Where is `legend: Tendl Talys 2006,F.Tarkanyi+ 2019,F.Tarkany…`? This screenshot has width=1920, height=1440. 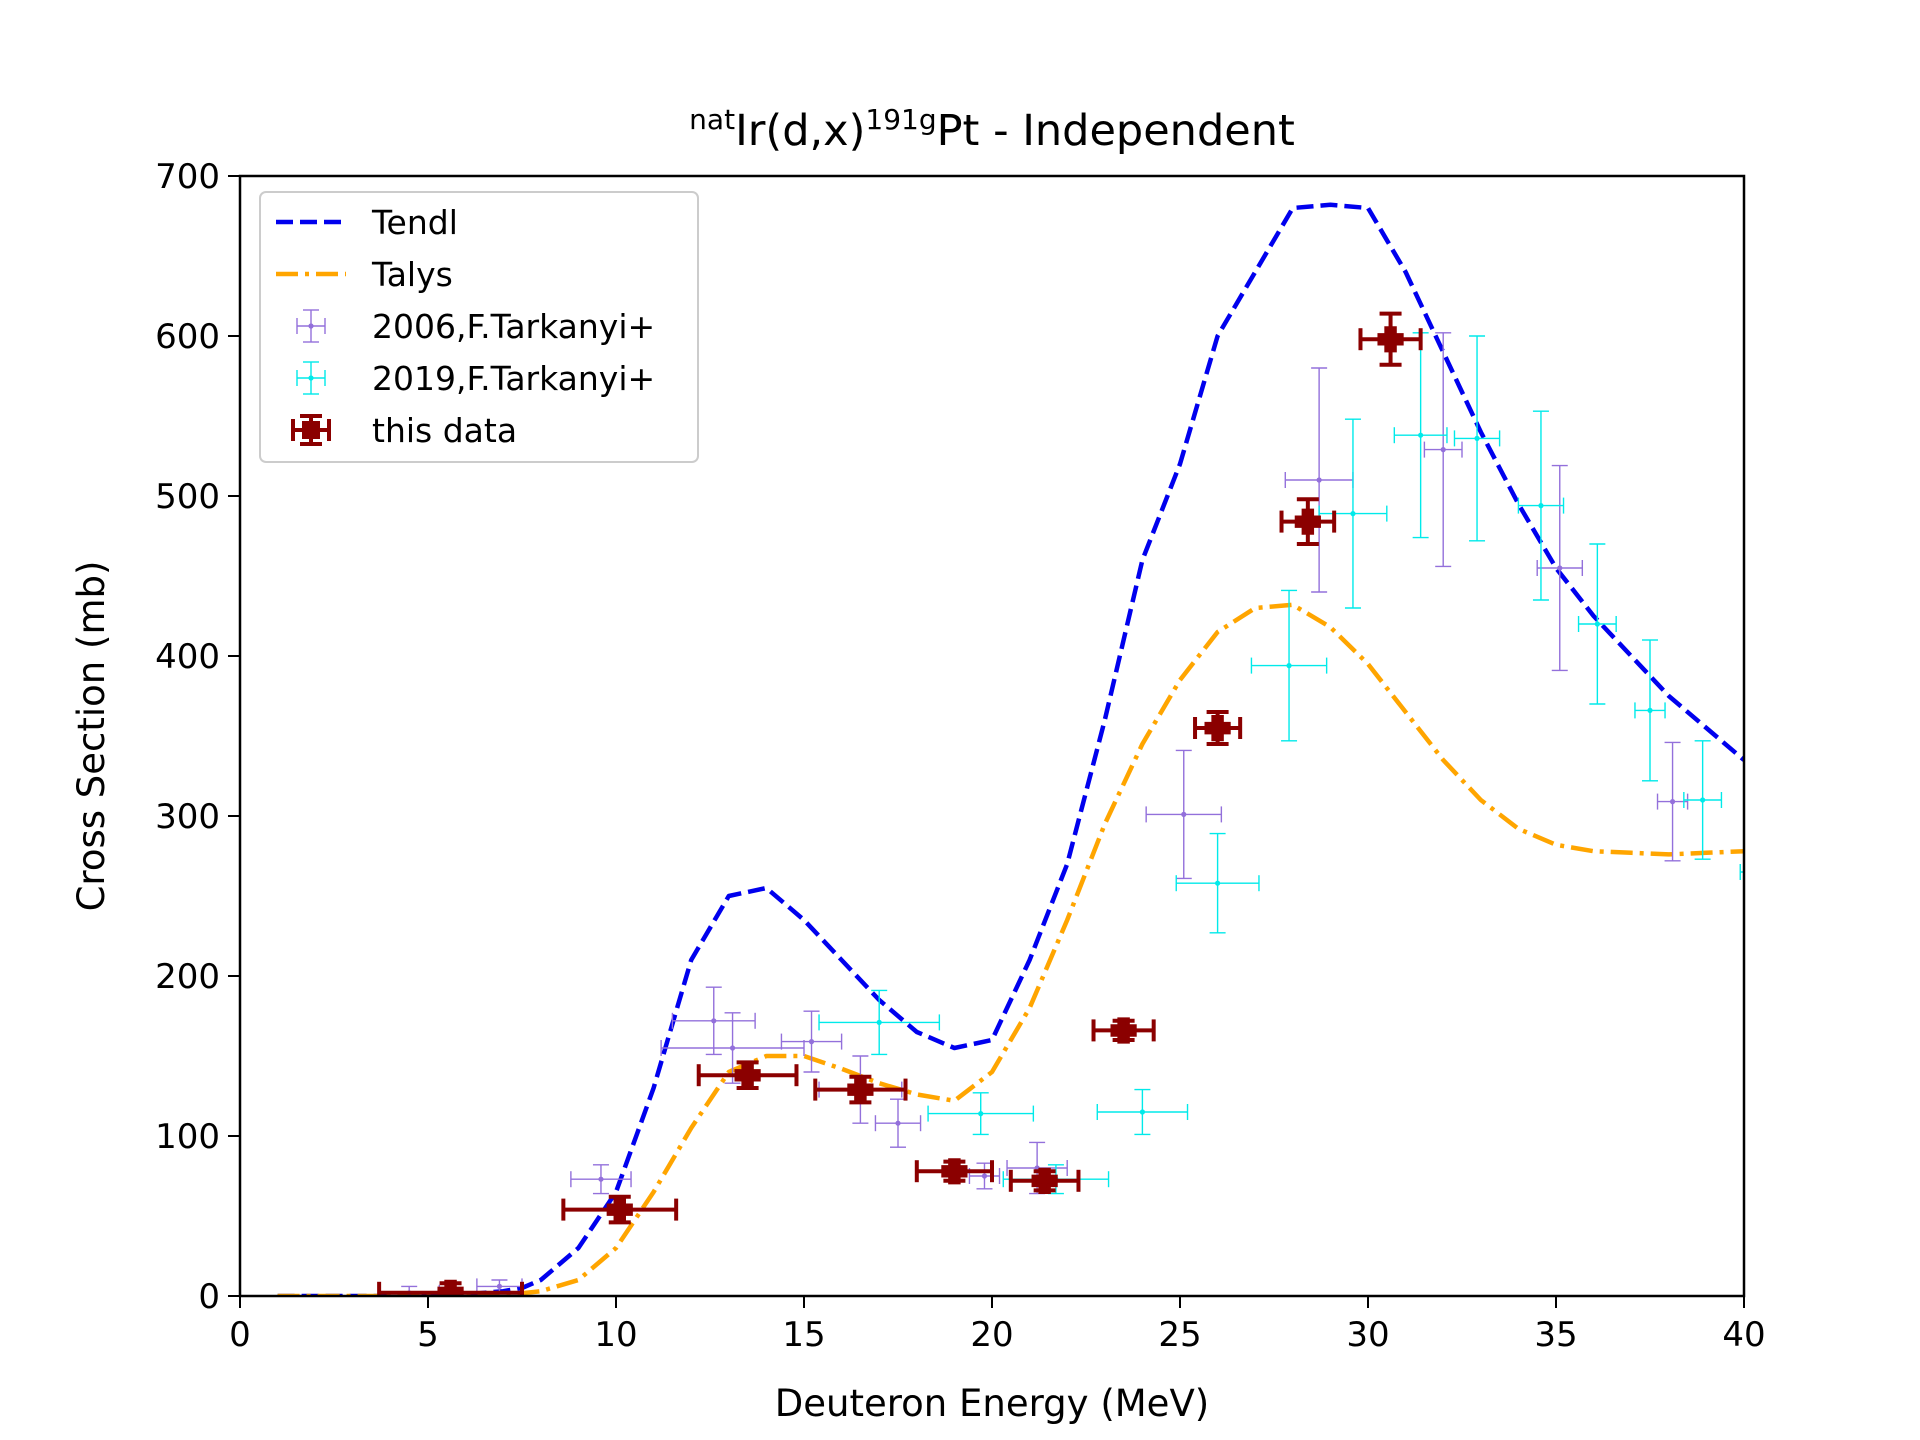
legend: Tendl Talys 2006,F.Tarkanyi+ 2019,F.Tarkany… is located at coordinates (479, 327).